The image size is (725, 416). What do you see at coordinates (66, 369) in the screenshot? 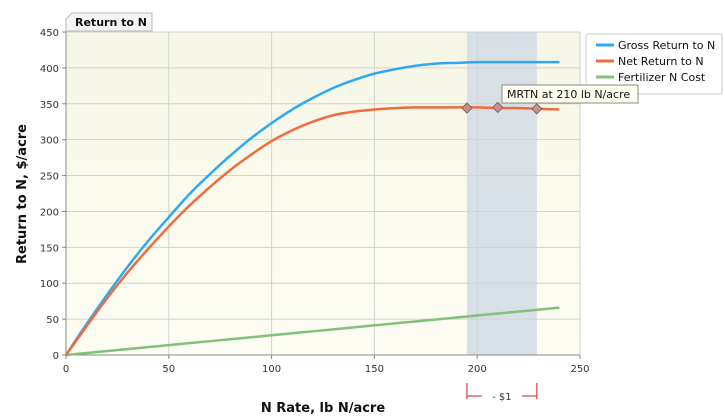
I see `x-tick-label: 0` at bounding box center [66, 369].